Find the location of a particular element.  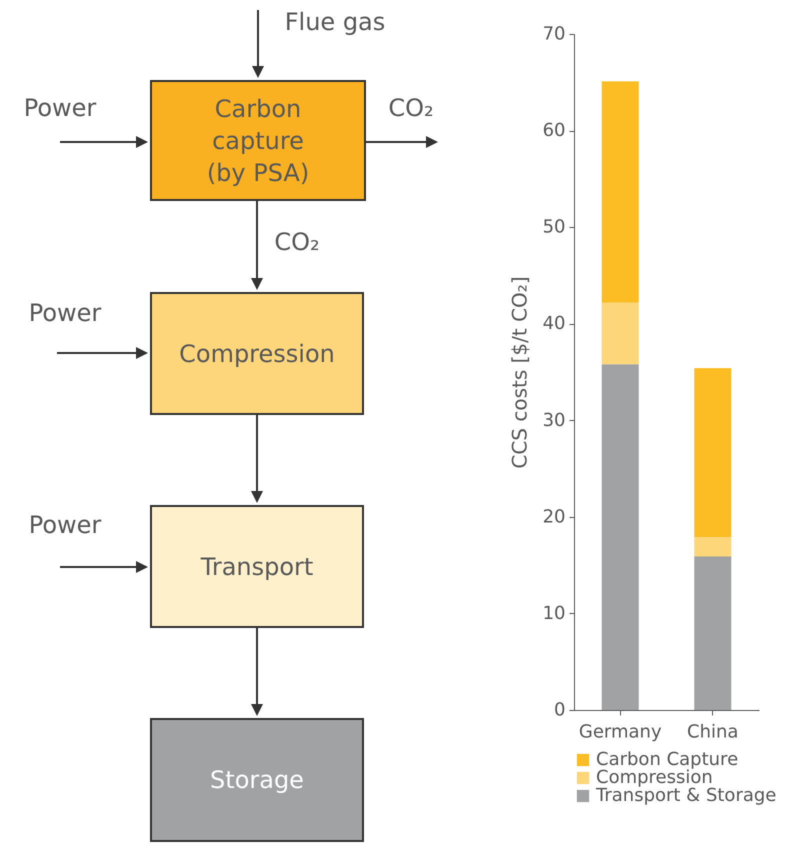

y-tick-label: 30 is located at coordinates (554, 420).